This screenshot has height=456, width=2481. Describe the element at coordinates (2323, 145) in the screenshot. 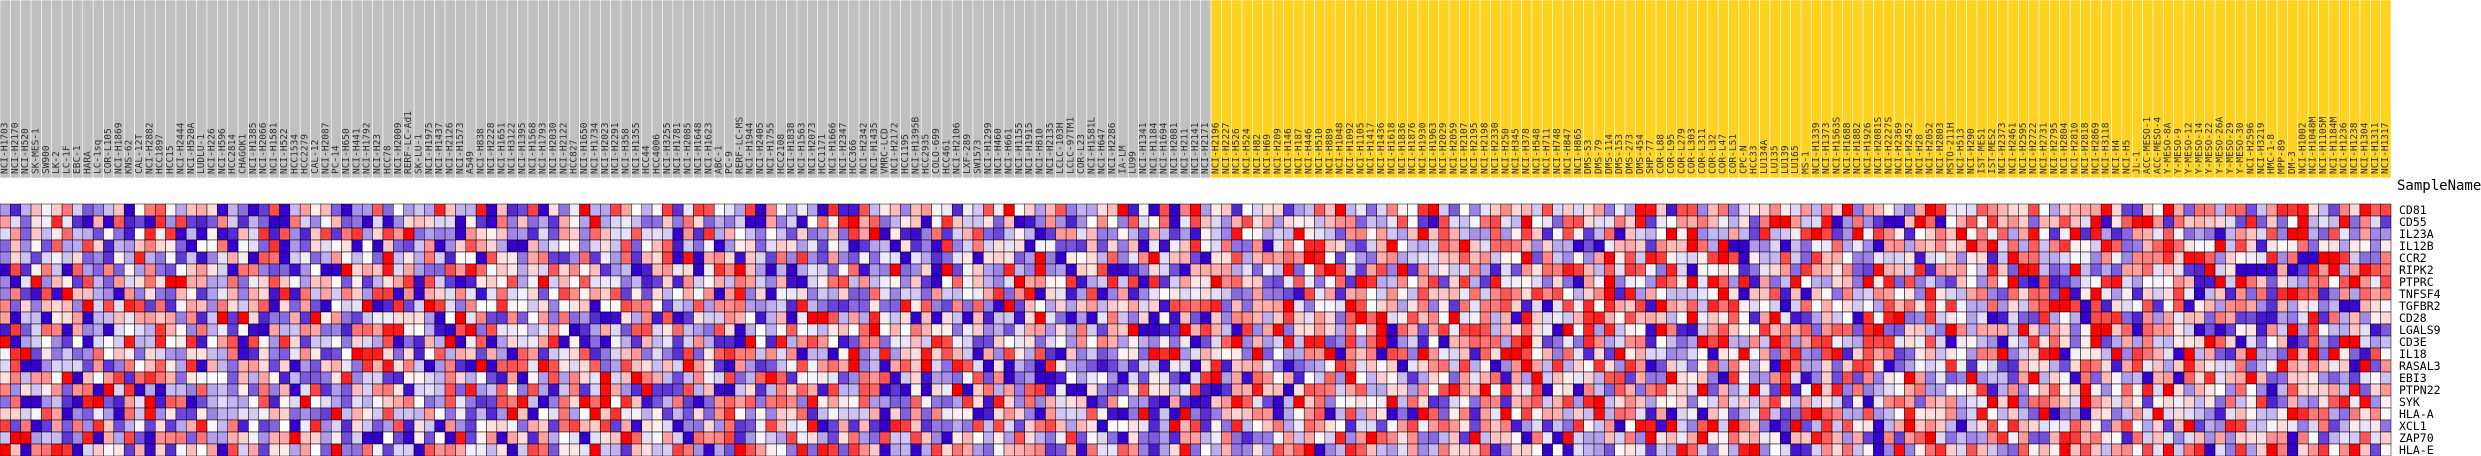

I see `sample-label: NCI-H1105M` at that location.